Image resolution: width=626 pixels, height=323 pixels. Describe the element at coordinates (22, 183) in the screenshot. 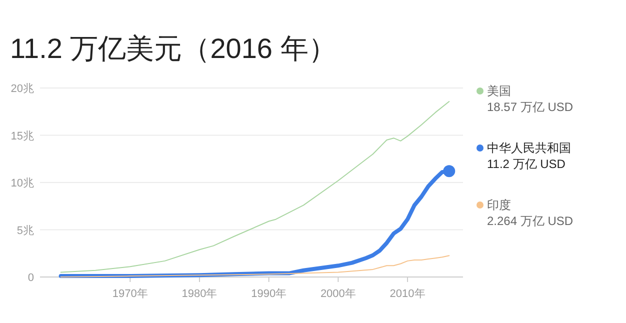

I see `y-tick-label: 10兆` at that location.